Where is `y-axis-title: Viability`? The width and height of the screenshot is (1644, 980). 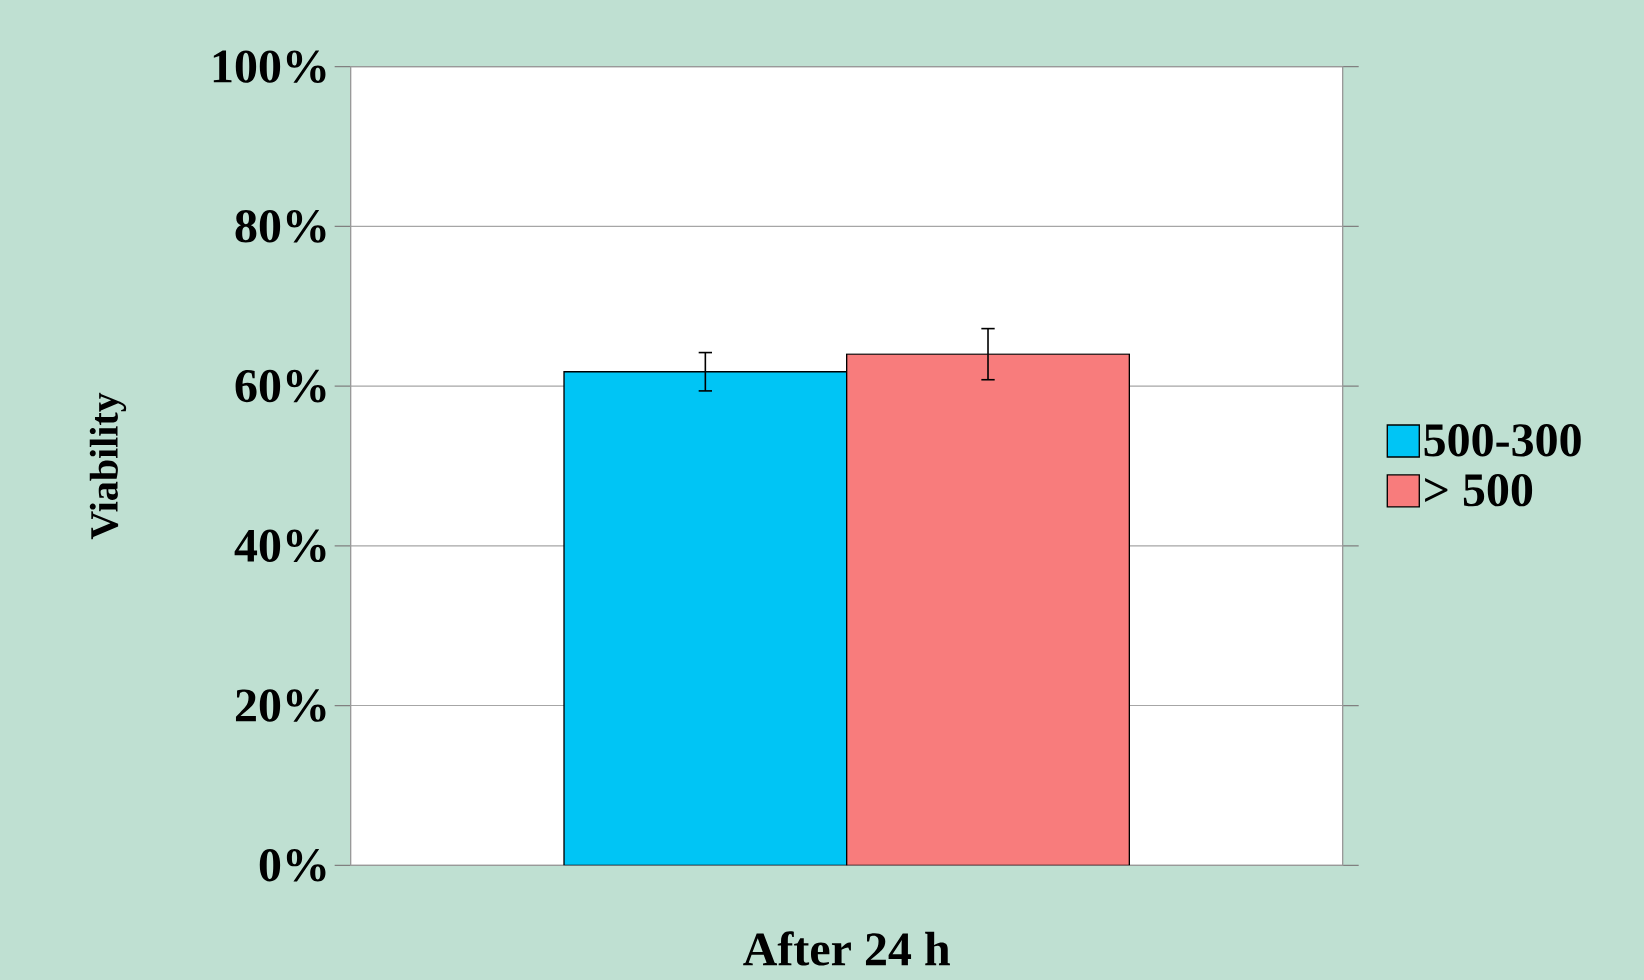 y-axis-title: Viability is located at coordinates (108, 466).